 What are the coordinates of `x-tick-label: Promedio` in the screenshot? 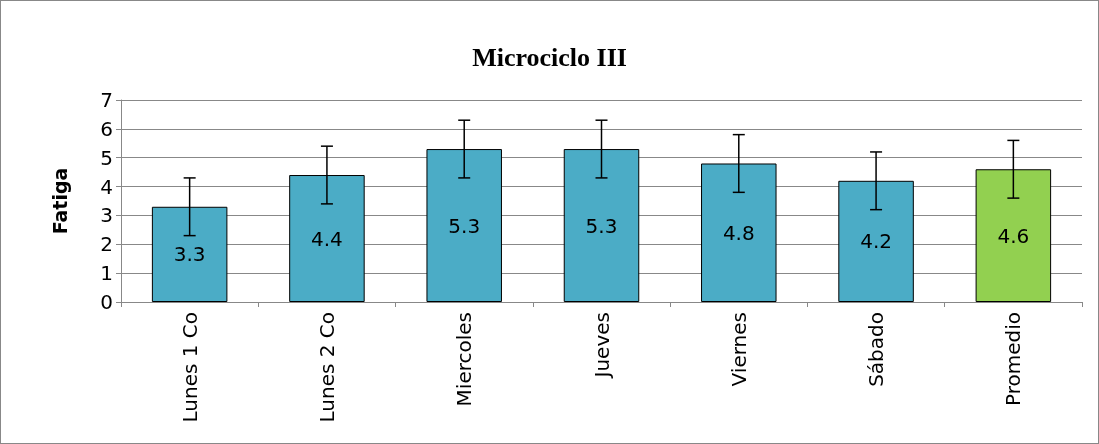 It's located at (1013, 359).